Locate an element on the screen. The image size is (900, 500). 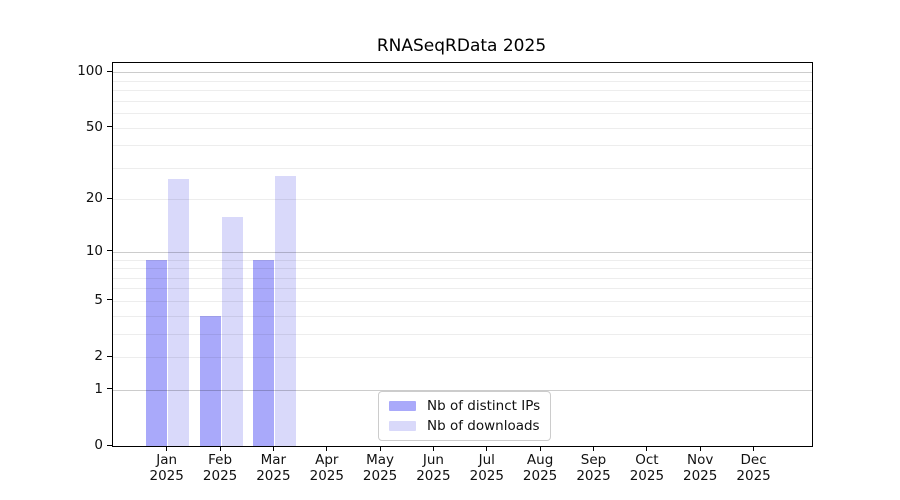
legend-swatch-downloads is located at coordinates (402, 426).